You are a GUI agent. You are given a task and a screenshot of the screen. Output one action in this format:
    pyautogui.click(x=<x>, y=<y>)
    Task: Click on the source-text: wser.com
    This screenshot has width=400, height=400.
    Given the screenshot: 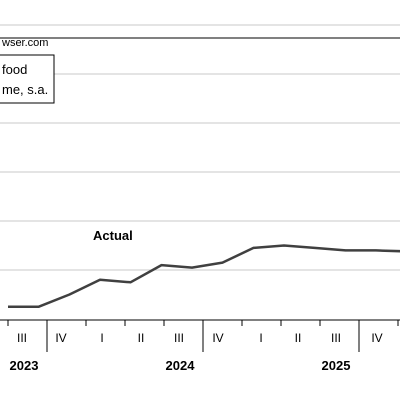 What is the action you would take?
    pyautogui.click(x=24, y=43)
    